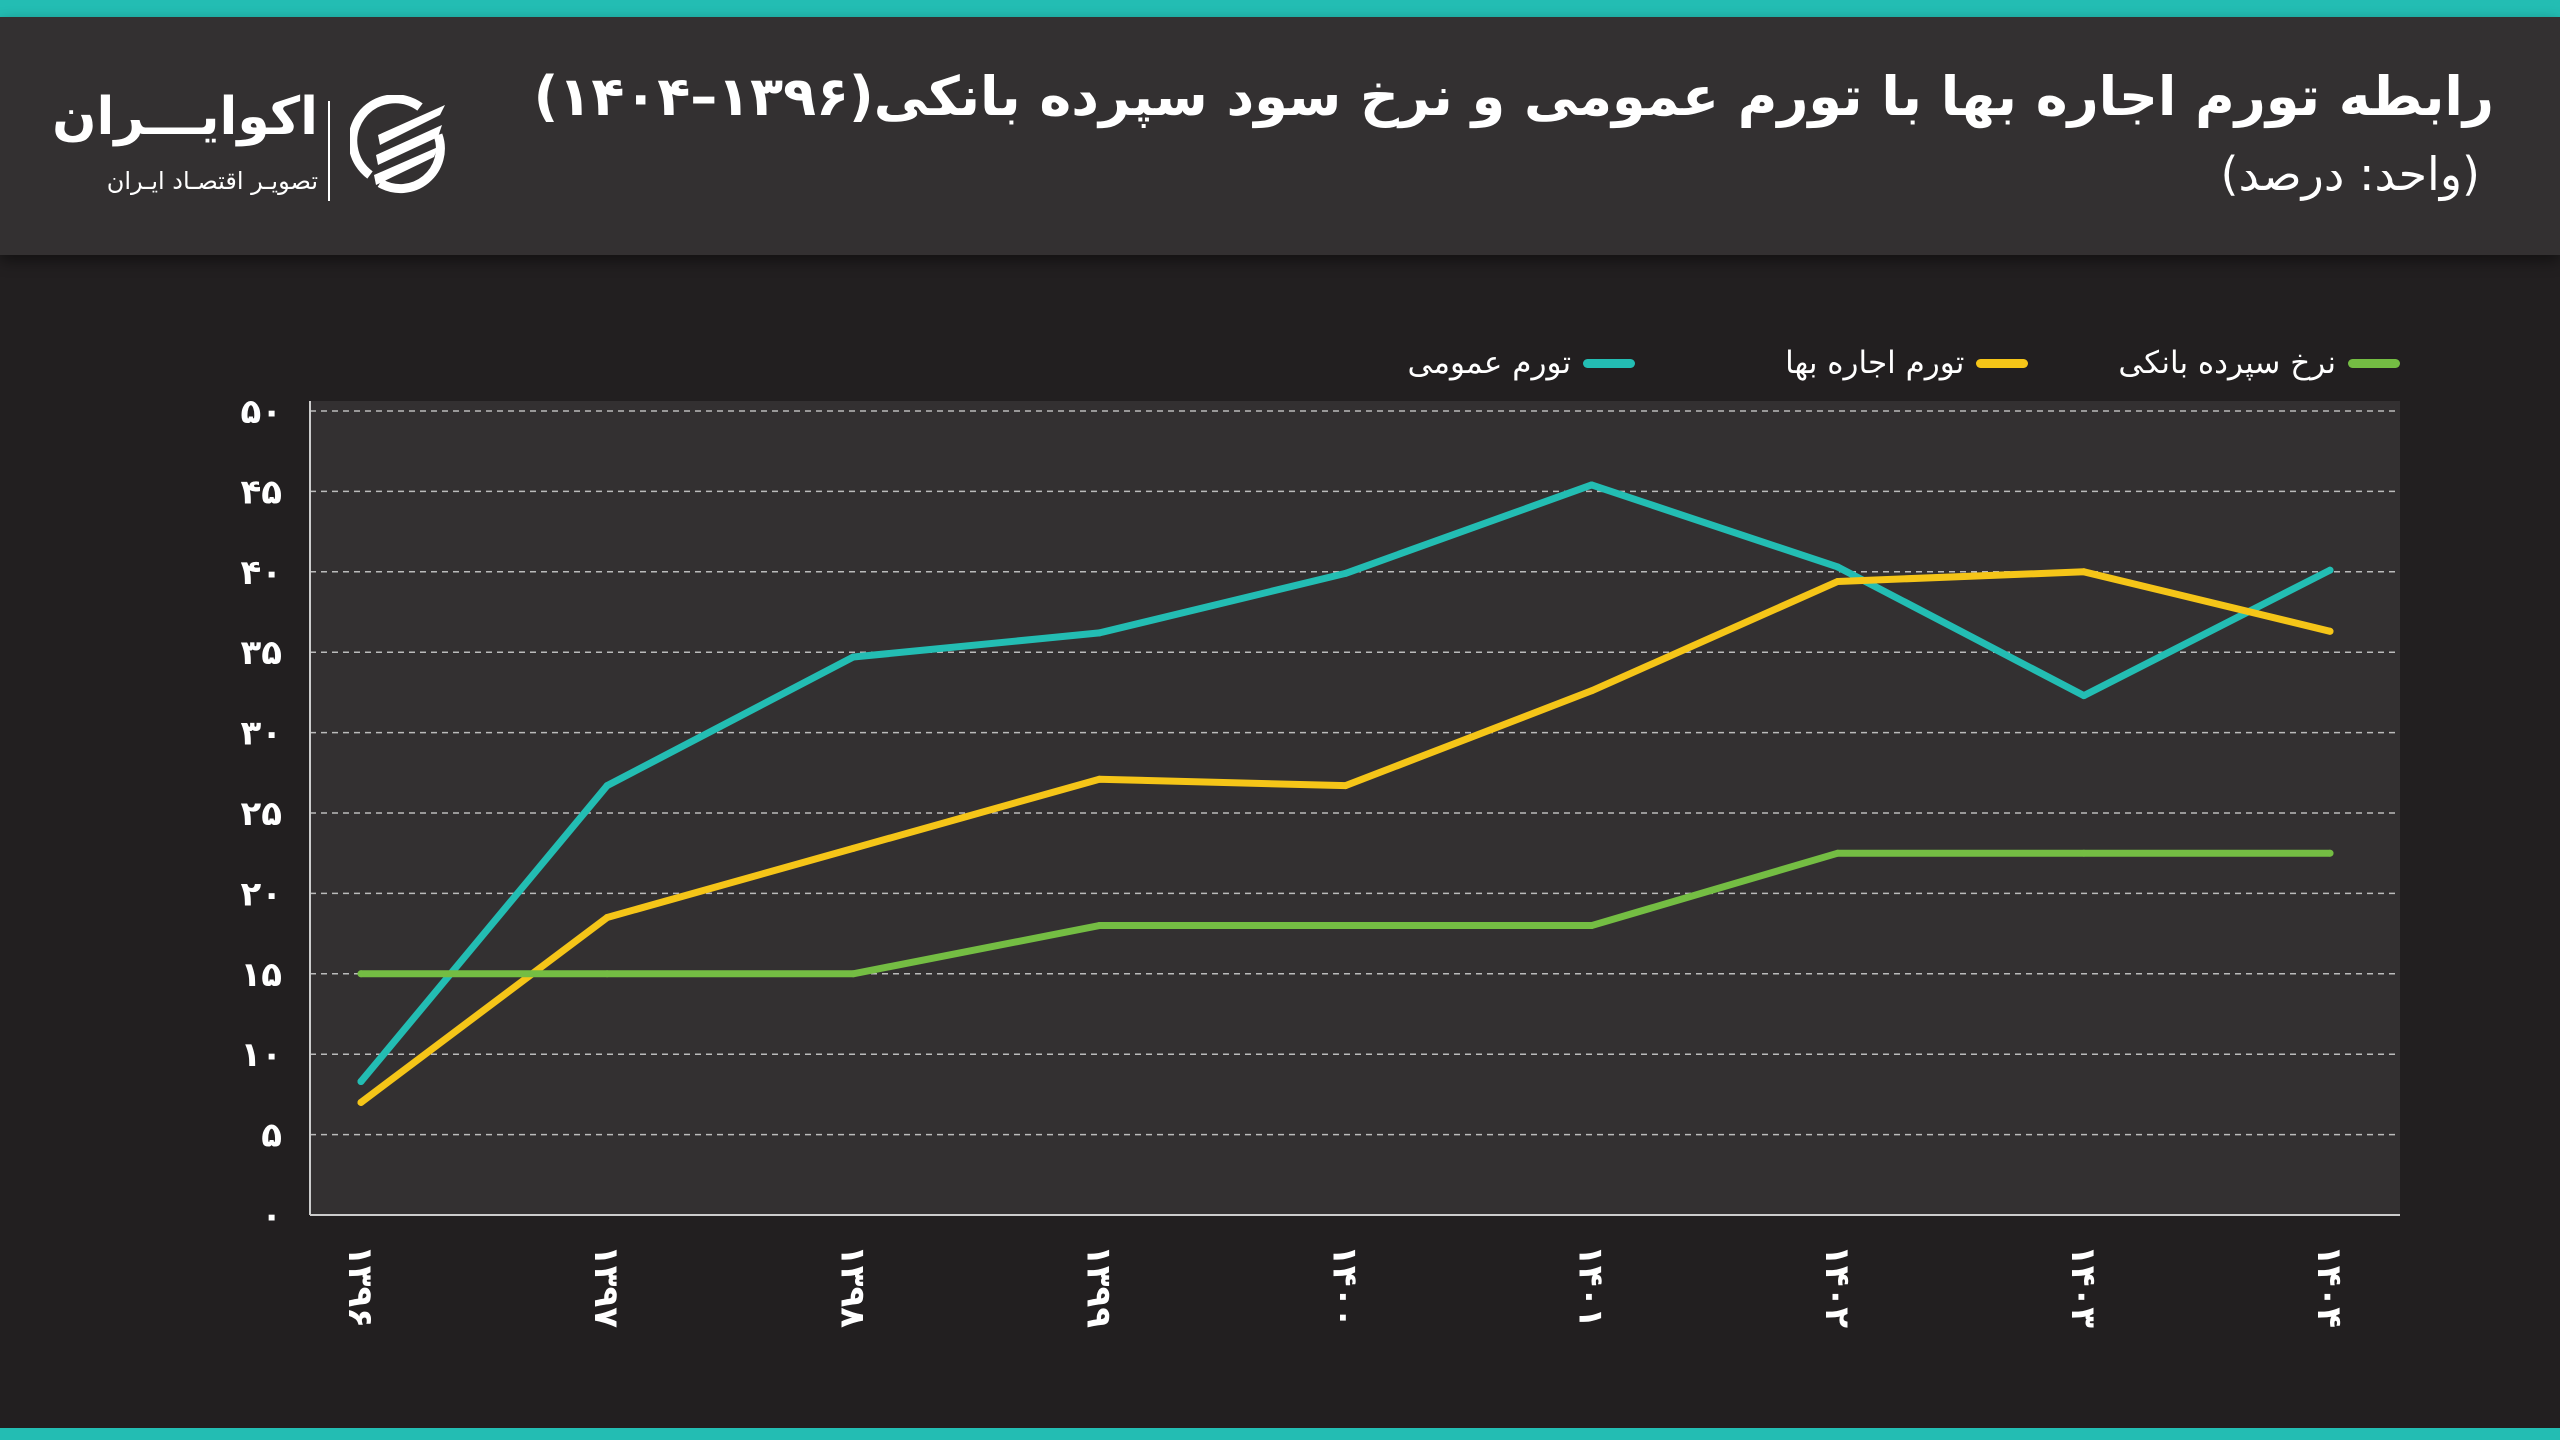 The width and height of the screenshot is (2560, 1440). What do you see at coordinates (2083, 1286) in the screenshot?
I see `x-tick-label: ۱۴۰۳` at bounding box center [2083, 1286].